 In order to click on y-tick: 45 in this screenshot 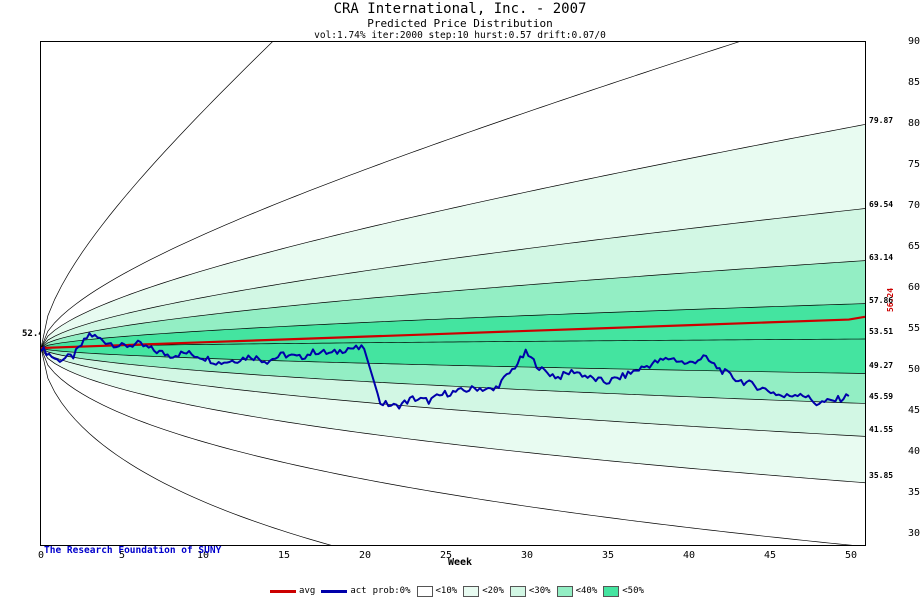, I will do `click(913, 410)`.